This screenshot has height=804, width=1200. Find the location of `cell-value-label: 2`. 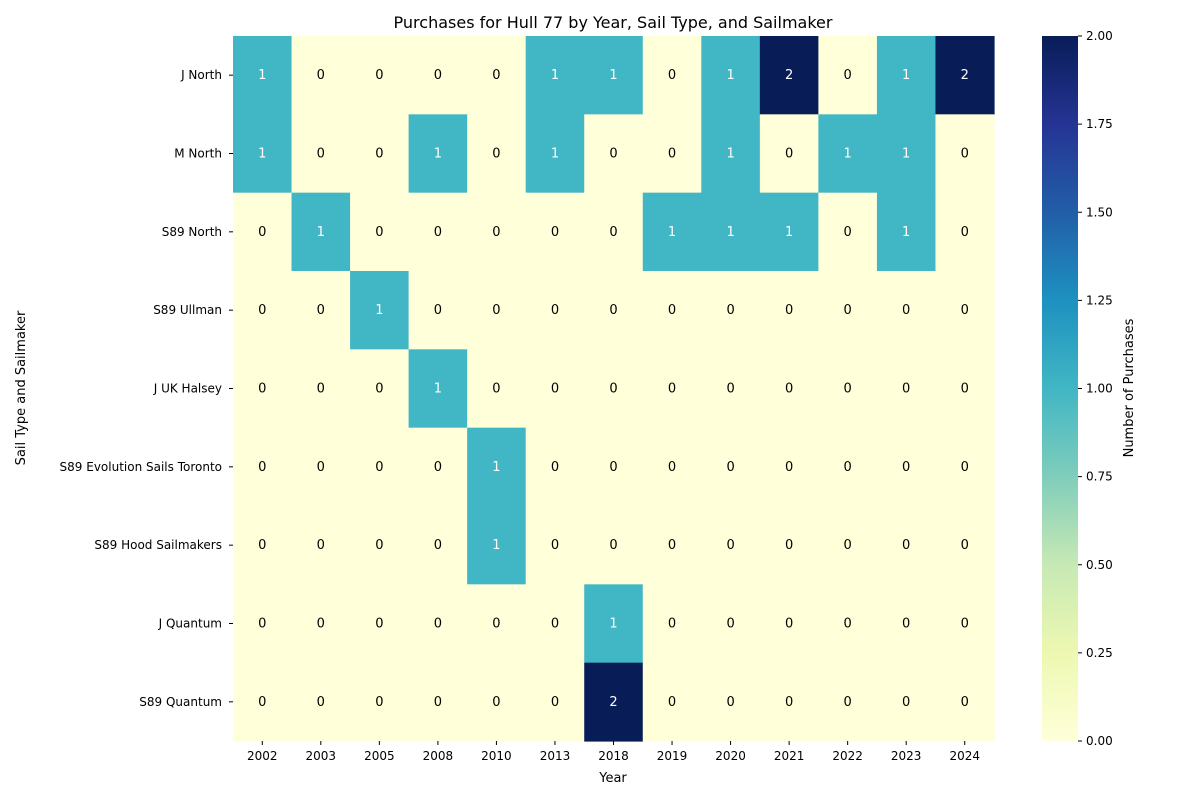

cell-value-label: 2 is located at coordinates (613, 702).